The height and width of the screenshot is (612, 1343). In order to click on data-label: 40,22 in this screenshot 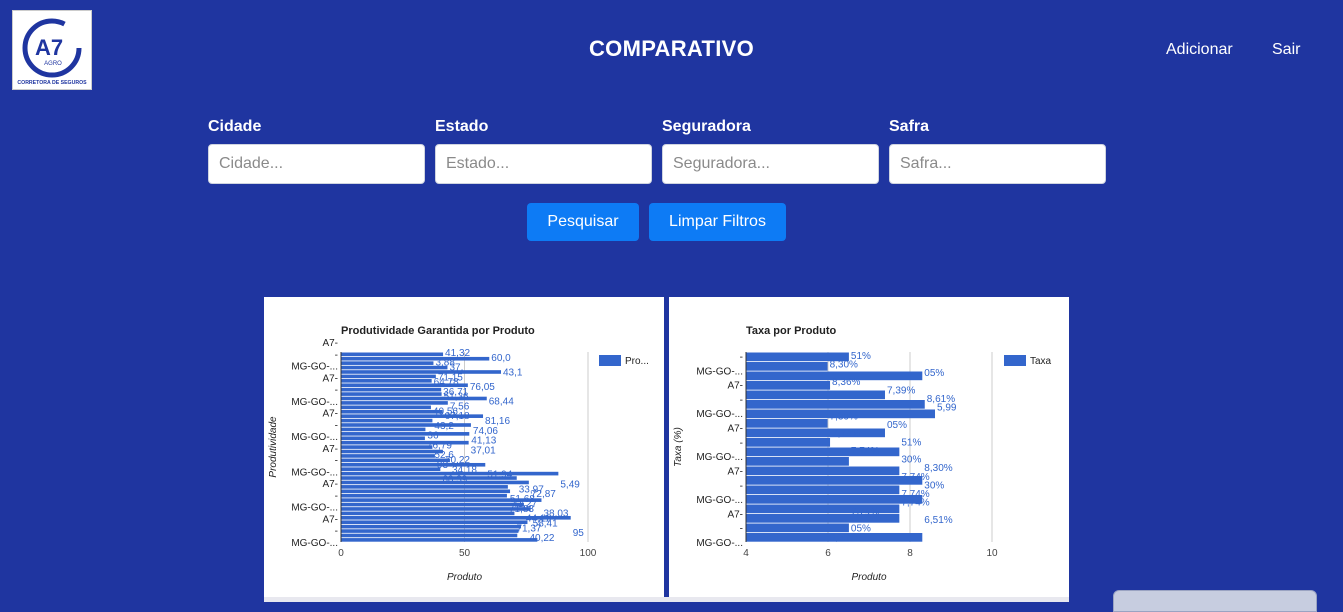, I will do `click(541, 538)`.